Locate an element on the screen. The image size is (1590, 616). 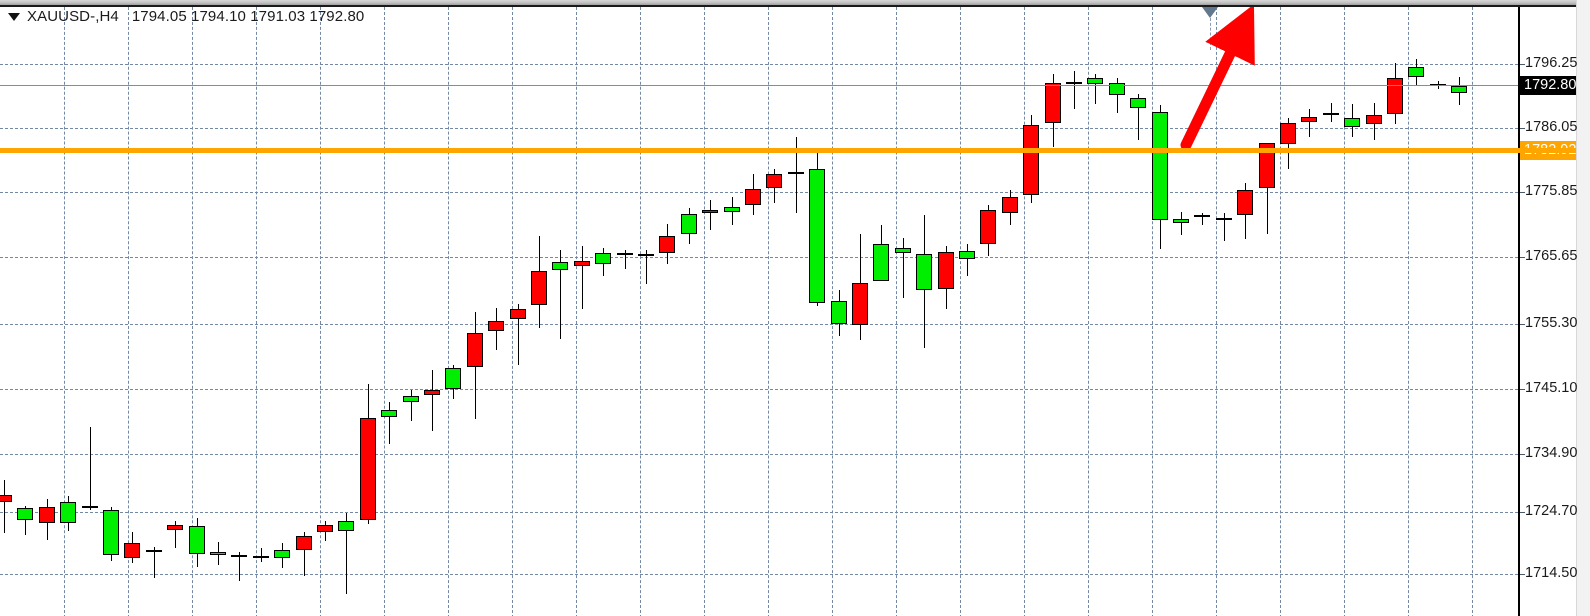
chart-symbol-label: XAUUSD-,H4 is located at coordinates (73, 16).